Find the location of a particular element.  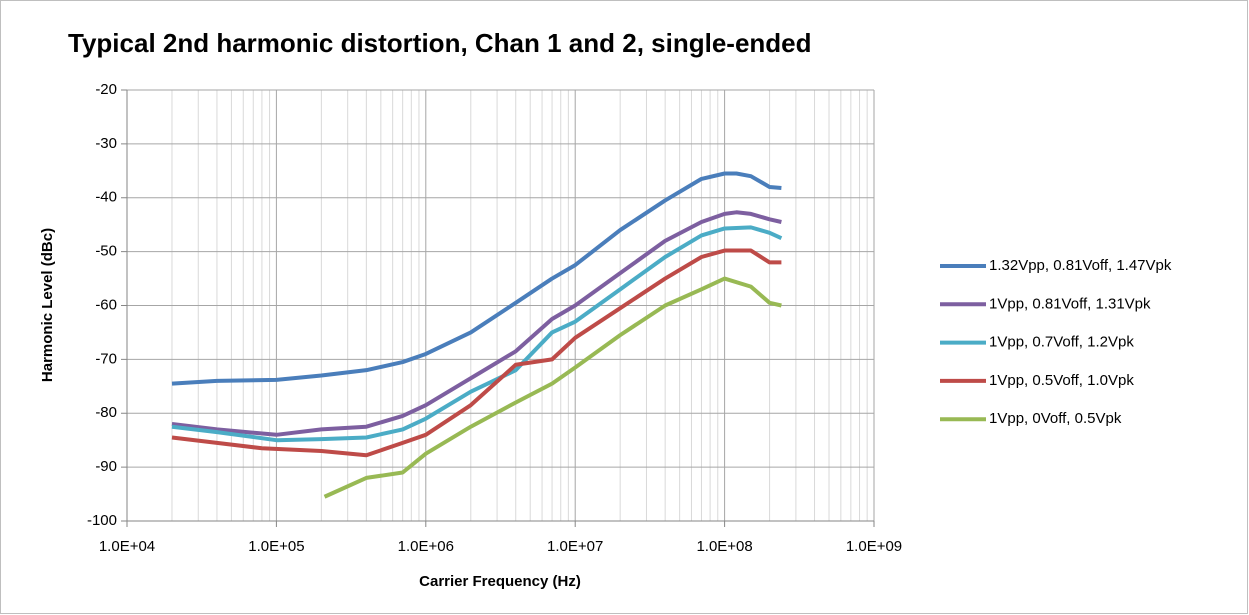

x-tick-label: 1.0E+06 is located at coordinates (426, 546).